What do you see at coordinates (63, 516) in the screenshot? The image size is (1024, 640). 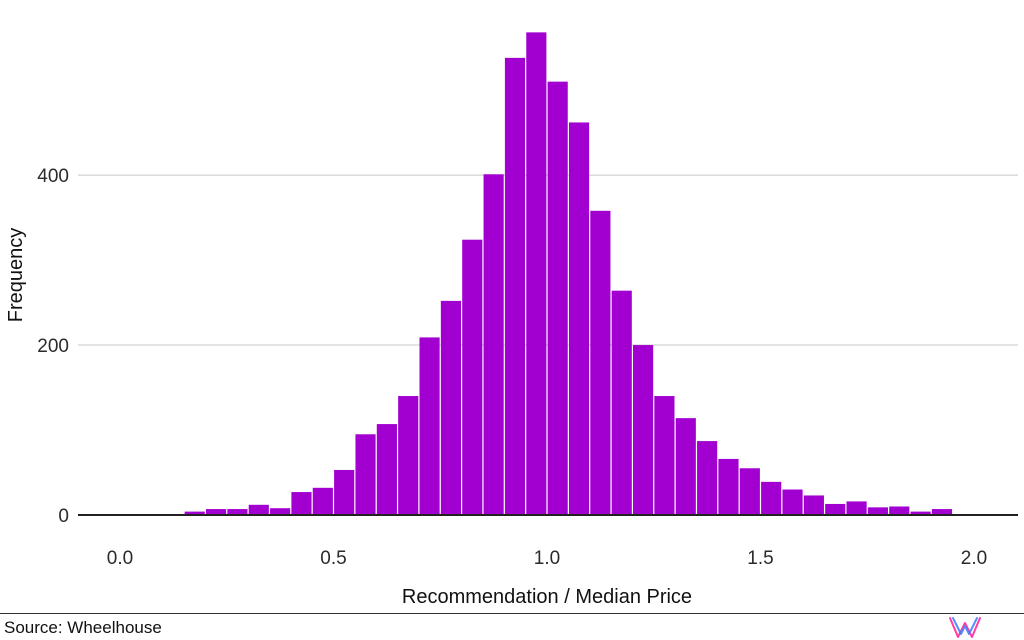 I see `y-tick-label: 0` at bounding box center [63, 516].